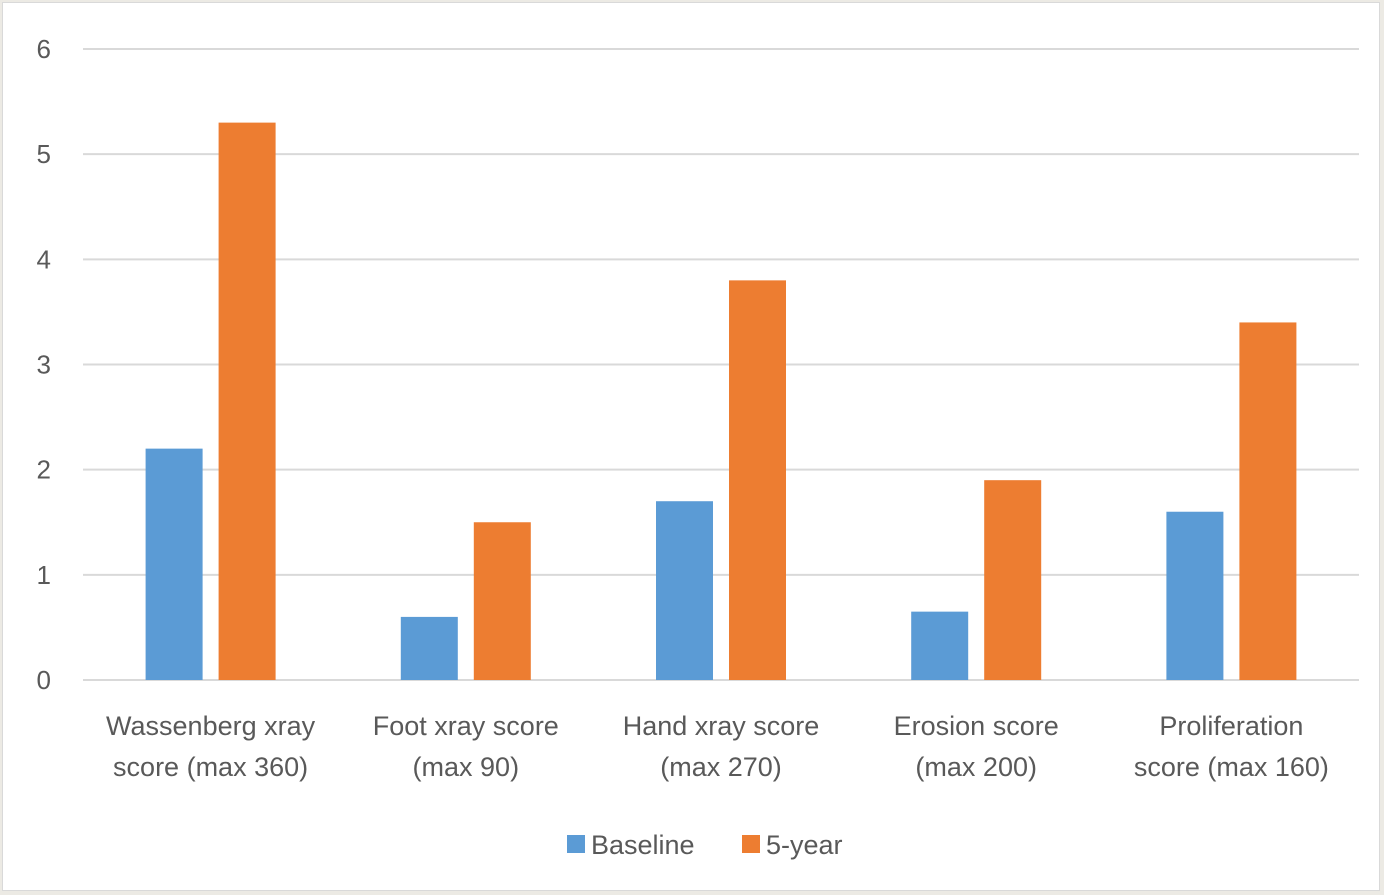  What do you see at coordinates (44, 259) in the screenshot?
I see `y-tick-label: 4` at bounding box center [44, 259].